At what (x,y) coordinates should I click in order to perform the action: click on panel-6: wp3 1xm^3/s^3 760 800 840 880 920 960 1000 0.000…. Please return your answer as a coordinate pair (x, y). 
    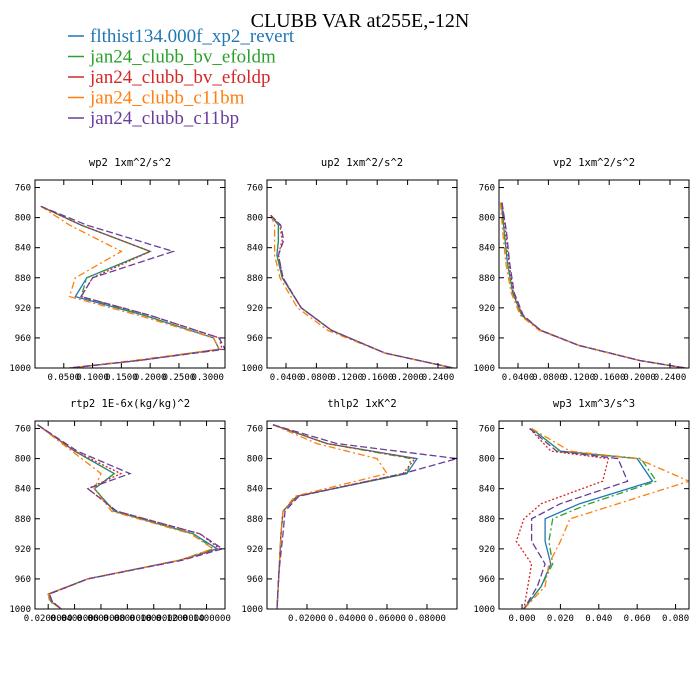
    Looking at the image, I should click on (581, 511).